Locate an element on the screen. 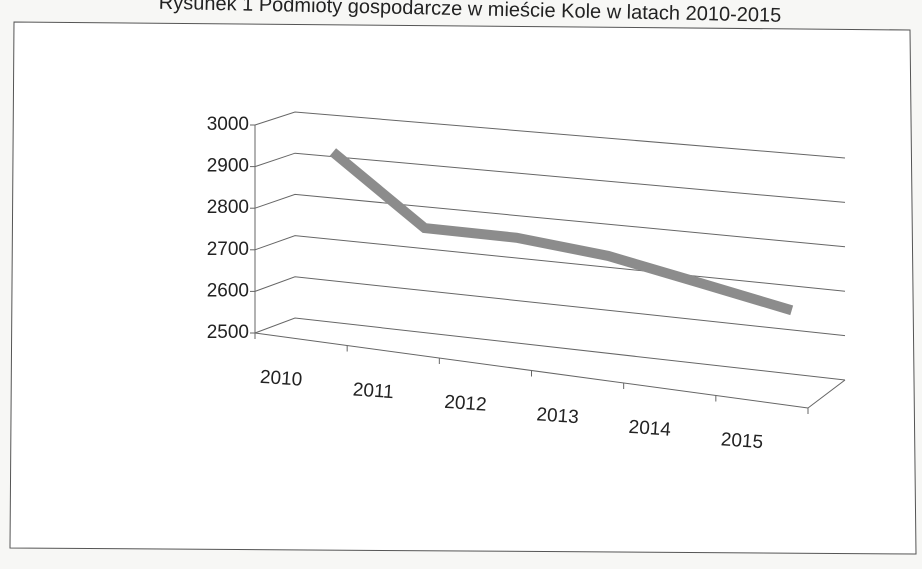 The height and width of the screenshot is (569, 922). y-tick-label: 2800 is located at coordinates (228, 207).